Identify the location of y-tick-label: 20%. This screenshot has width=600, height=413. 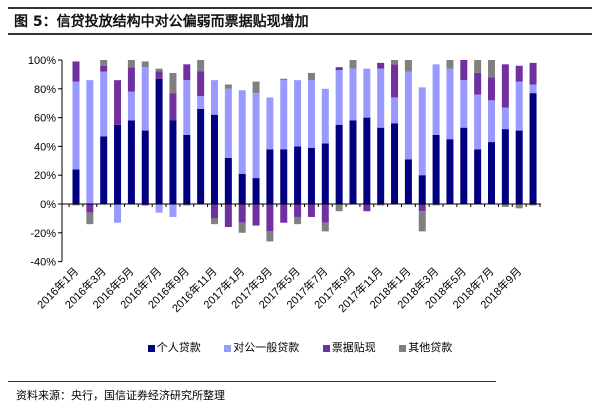
(45, 176).